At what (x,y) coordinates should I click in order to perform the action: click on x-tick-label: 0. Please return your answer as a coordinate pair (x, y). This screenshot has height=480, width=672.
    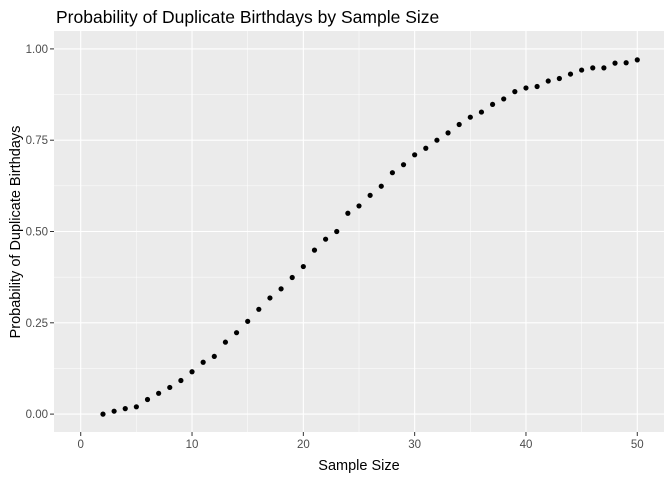
    Looking at the image, I should click on (81, 445).